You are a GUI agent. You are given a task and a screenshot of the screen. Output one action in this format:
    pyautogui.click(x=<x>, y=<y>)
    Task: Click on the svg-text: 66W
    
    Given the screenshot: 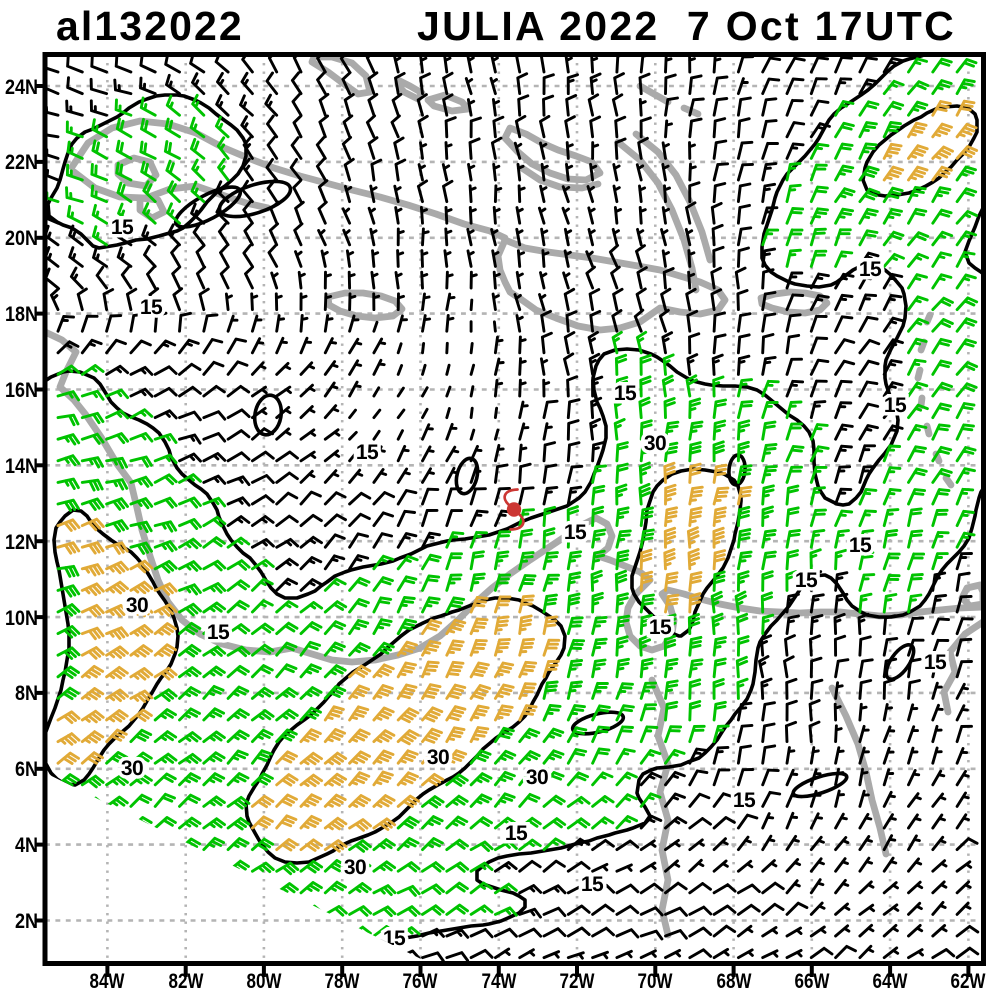 What is the action you would take?
    pyautogui.click(x=812, y=979)
    